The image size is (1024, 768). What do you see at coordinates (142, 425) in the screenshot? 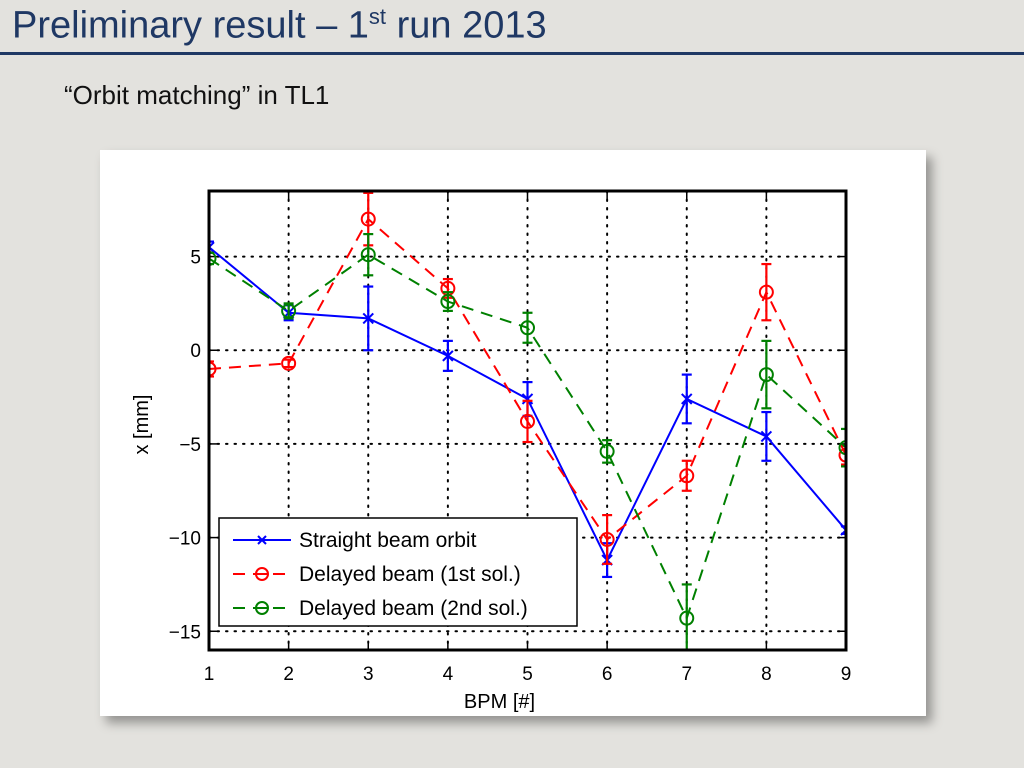
I see `y-axis-label: x [mm]` at bounding box center [142, 425].